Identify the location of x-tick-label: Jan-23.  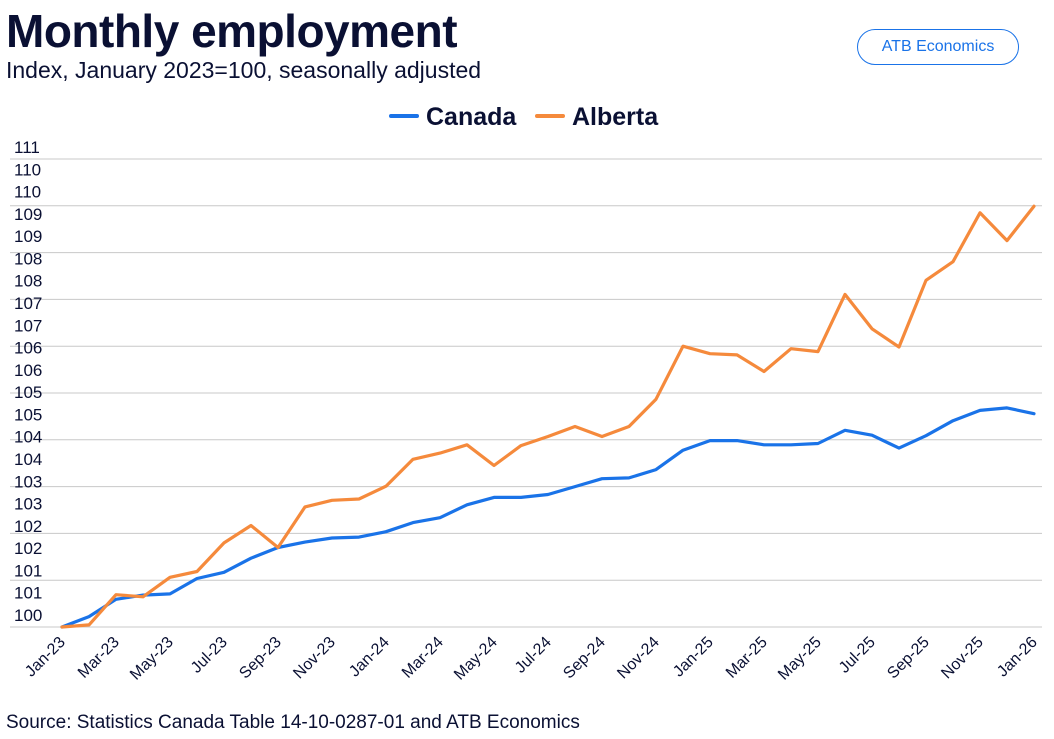
(45, 657).